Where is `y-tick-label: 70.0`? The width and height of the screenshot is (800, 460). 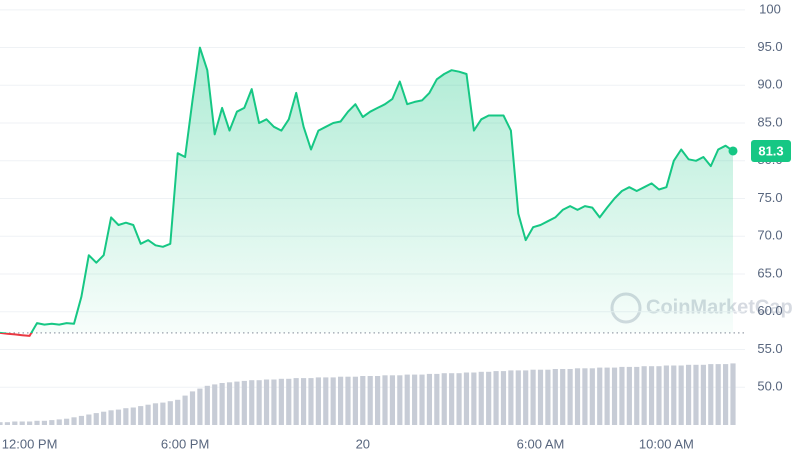 y-tick-label: 70.0 is located at coordinates (769, 235).